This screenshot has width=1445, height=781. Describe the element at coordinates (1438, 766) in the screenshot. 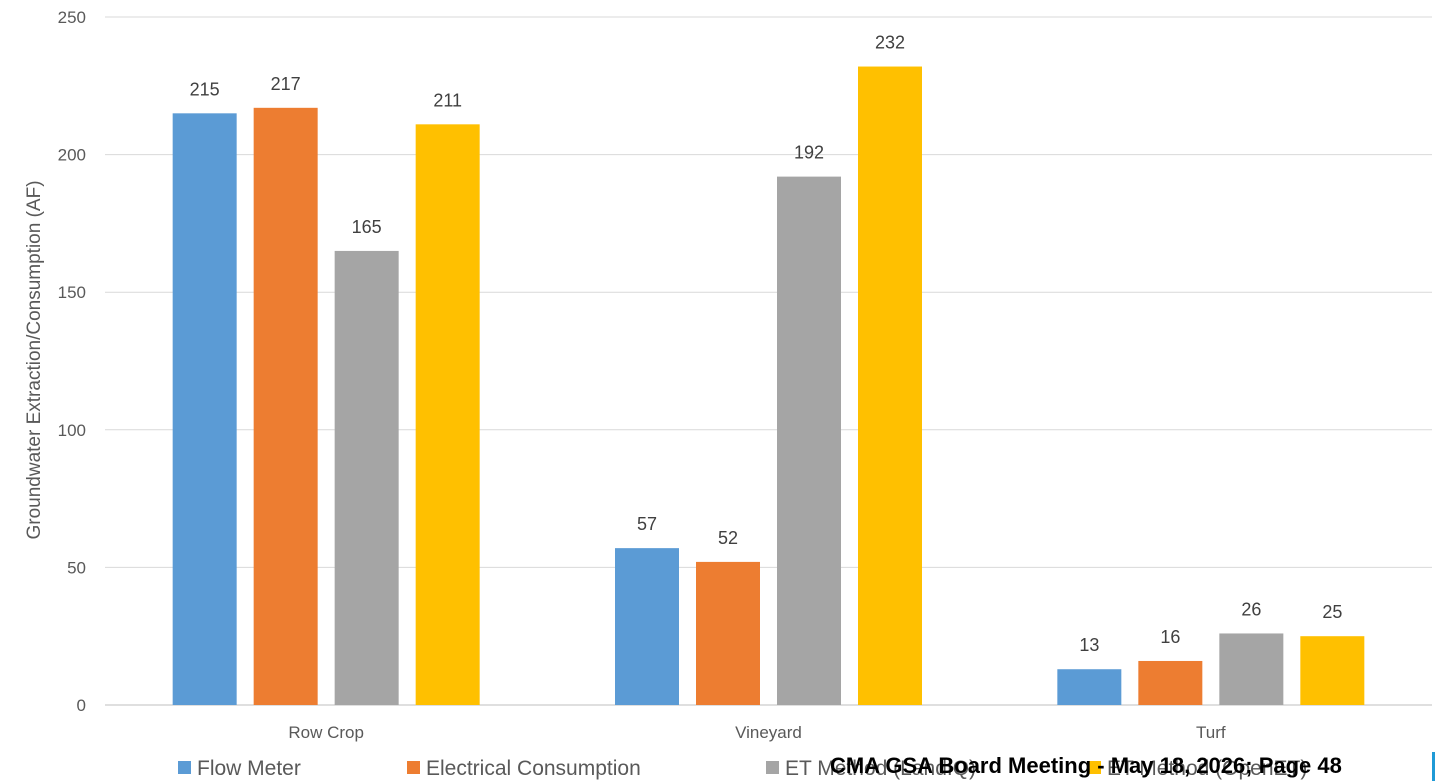

I see `corner-accent-mark` at that location.